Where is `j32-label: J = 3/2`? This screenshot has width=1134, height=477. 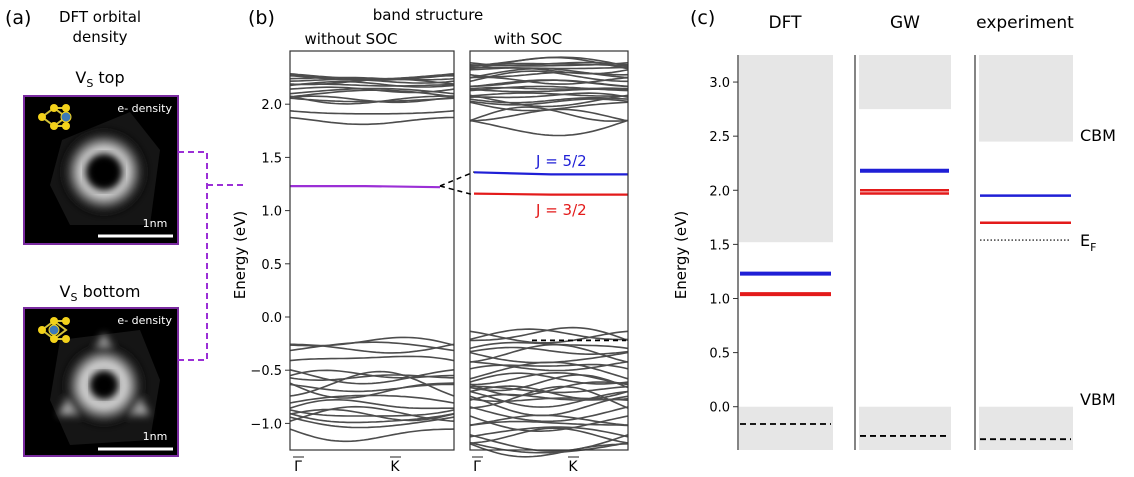 j32-label: J = 3/2 is located at coordinates (561, 210).